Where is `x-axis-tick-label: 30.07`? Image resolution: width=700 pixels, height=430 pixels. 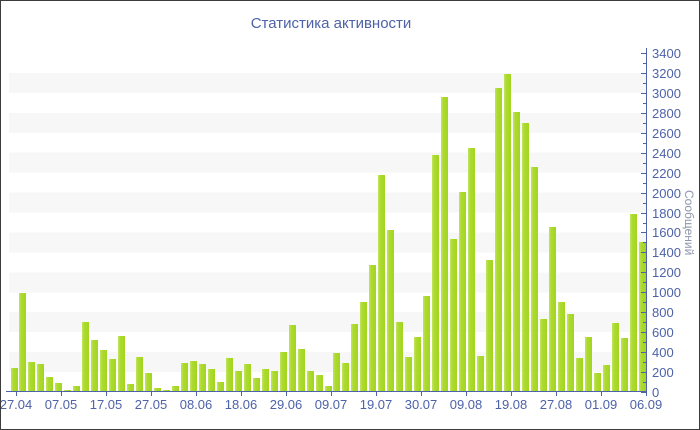
x-axis-tick-label: 30.07 is located at coordinates (421, 404).